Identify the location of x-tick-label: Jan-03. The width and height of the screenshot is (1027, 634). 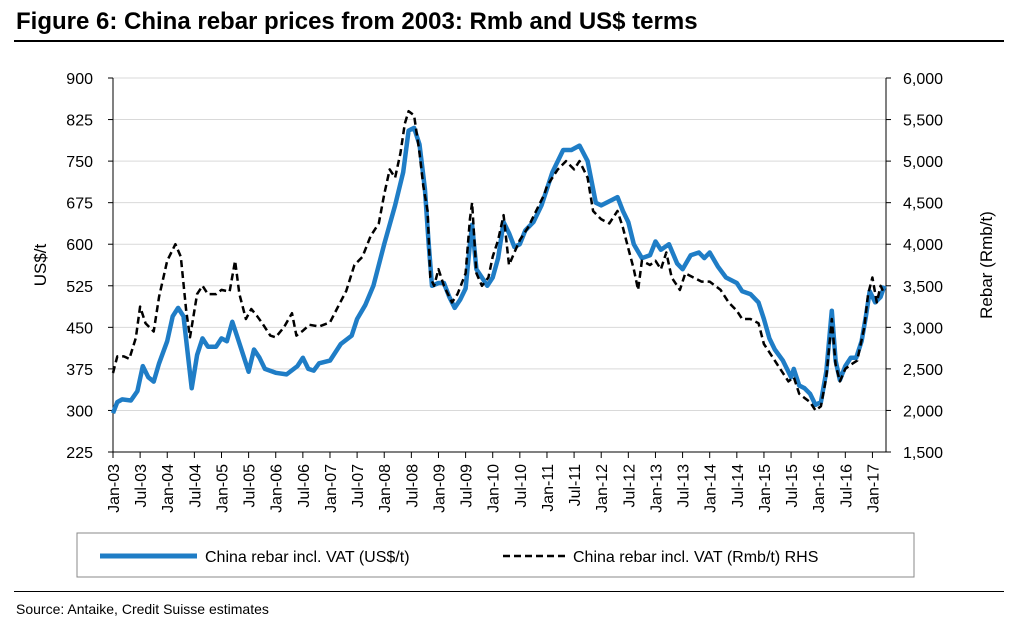
(114, 488).